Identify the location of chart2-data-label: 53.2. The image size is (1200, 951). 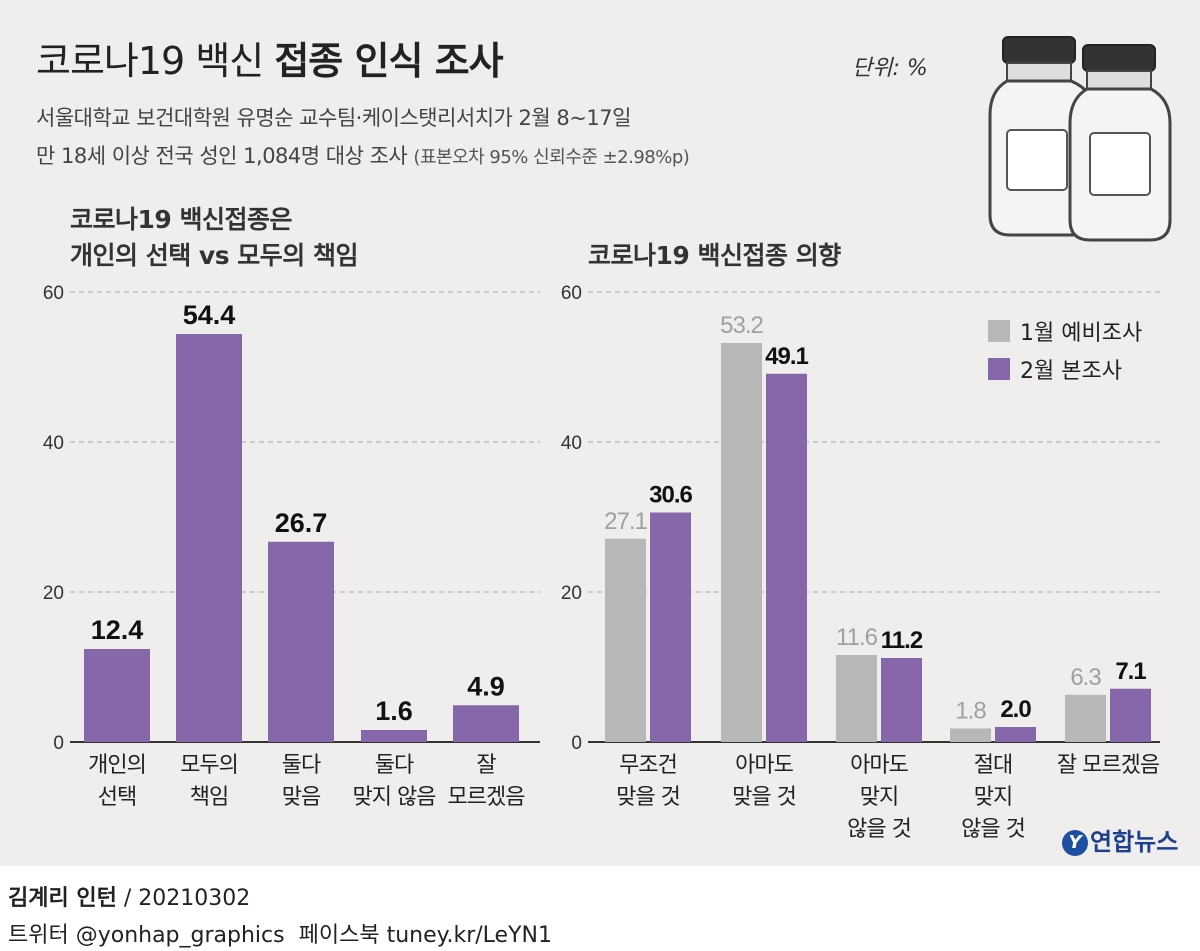
(741, 325).